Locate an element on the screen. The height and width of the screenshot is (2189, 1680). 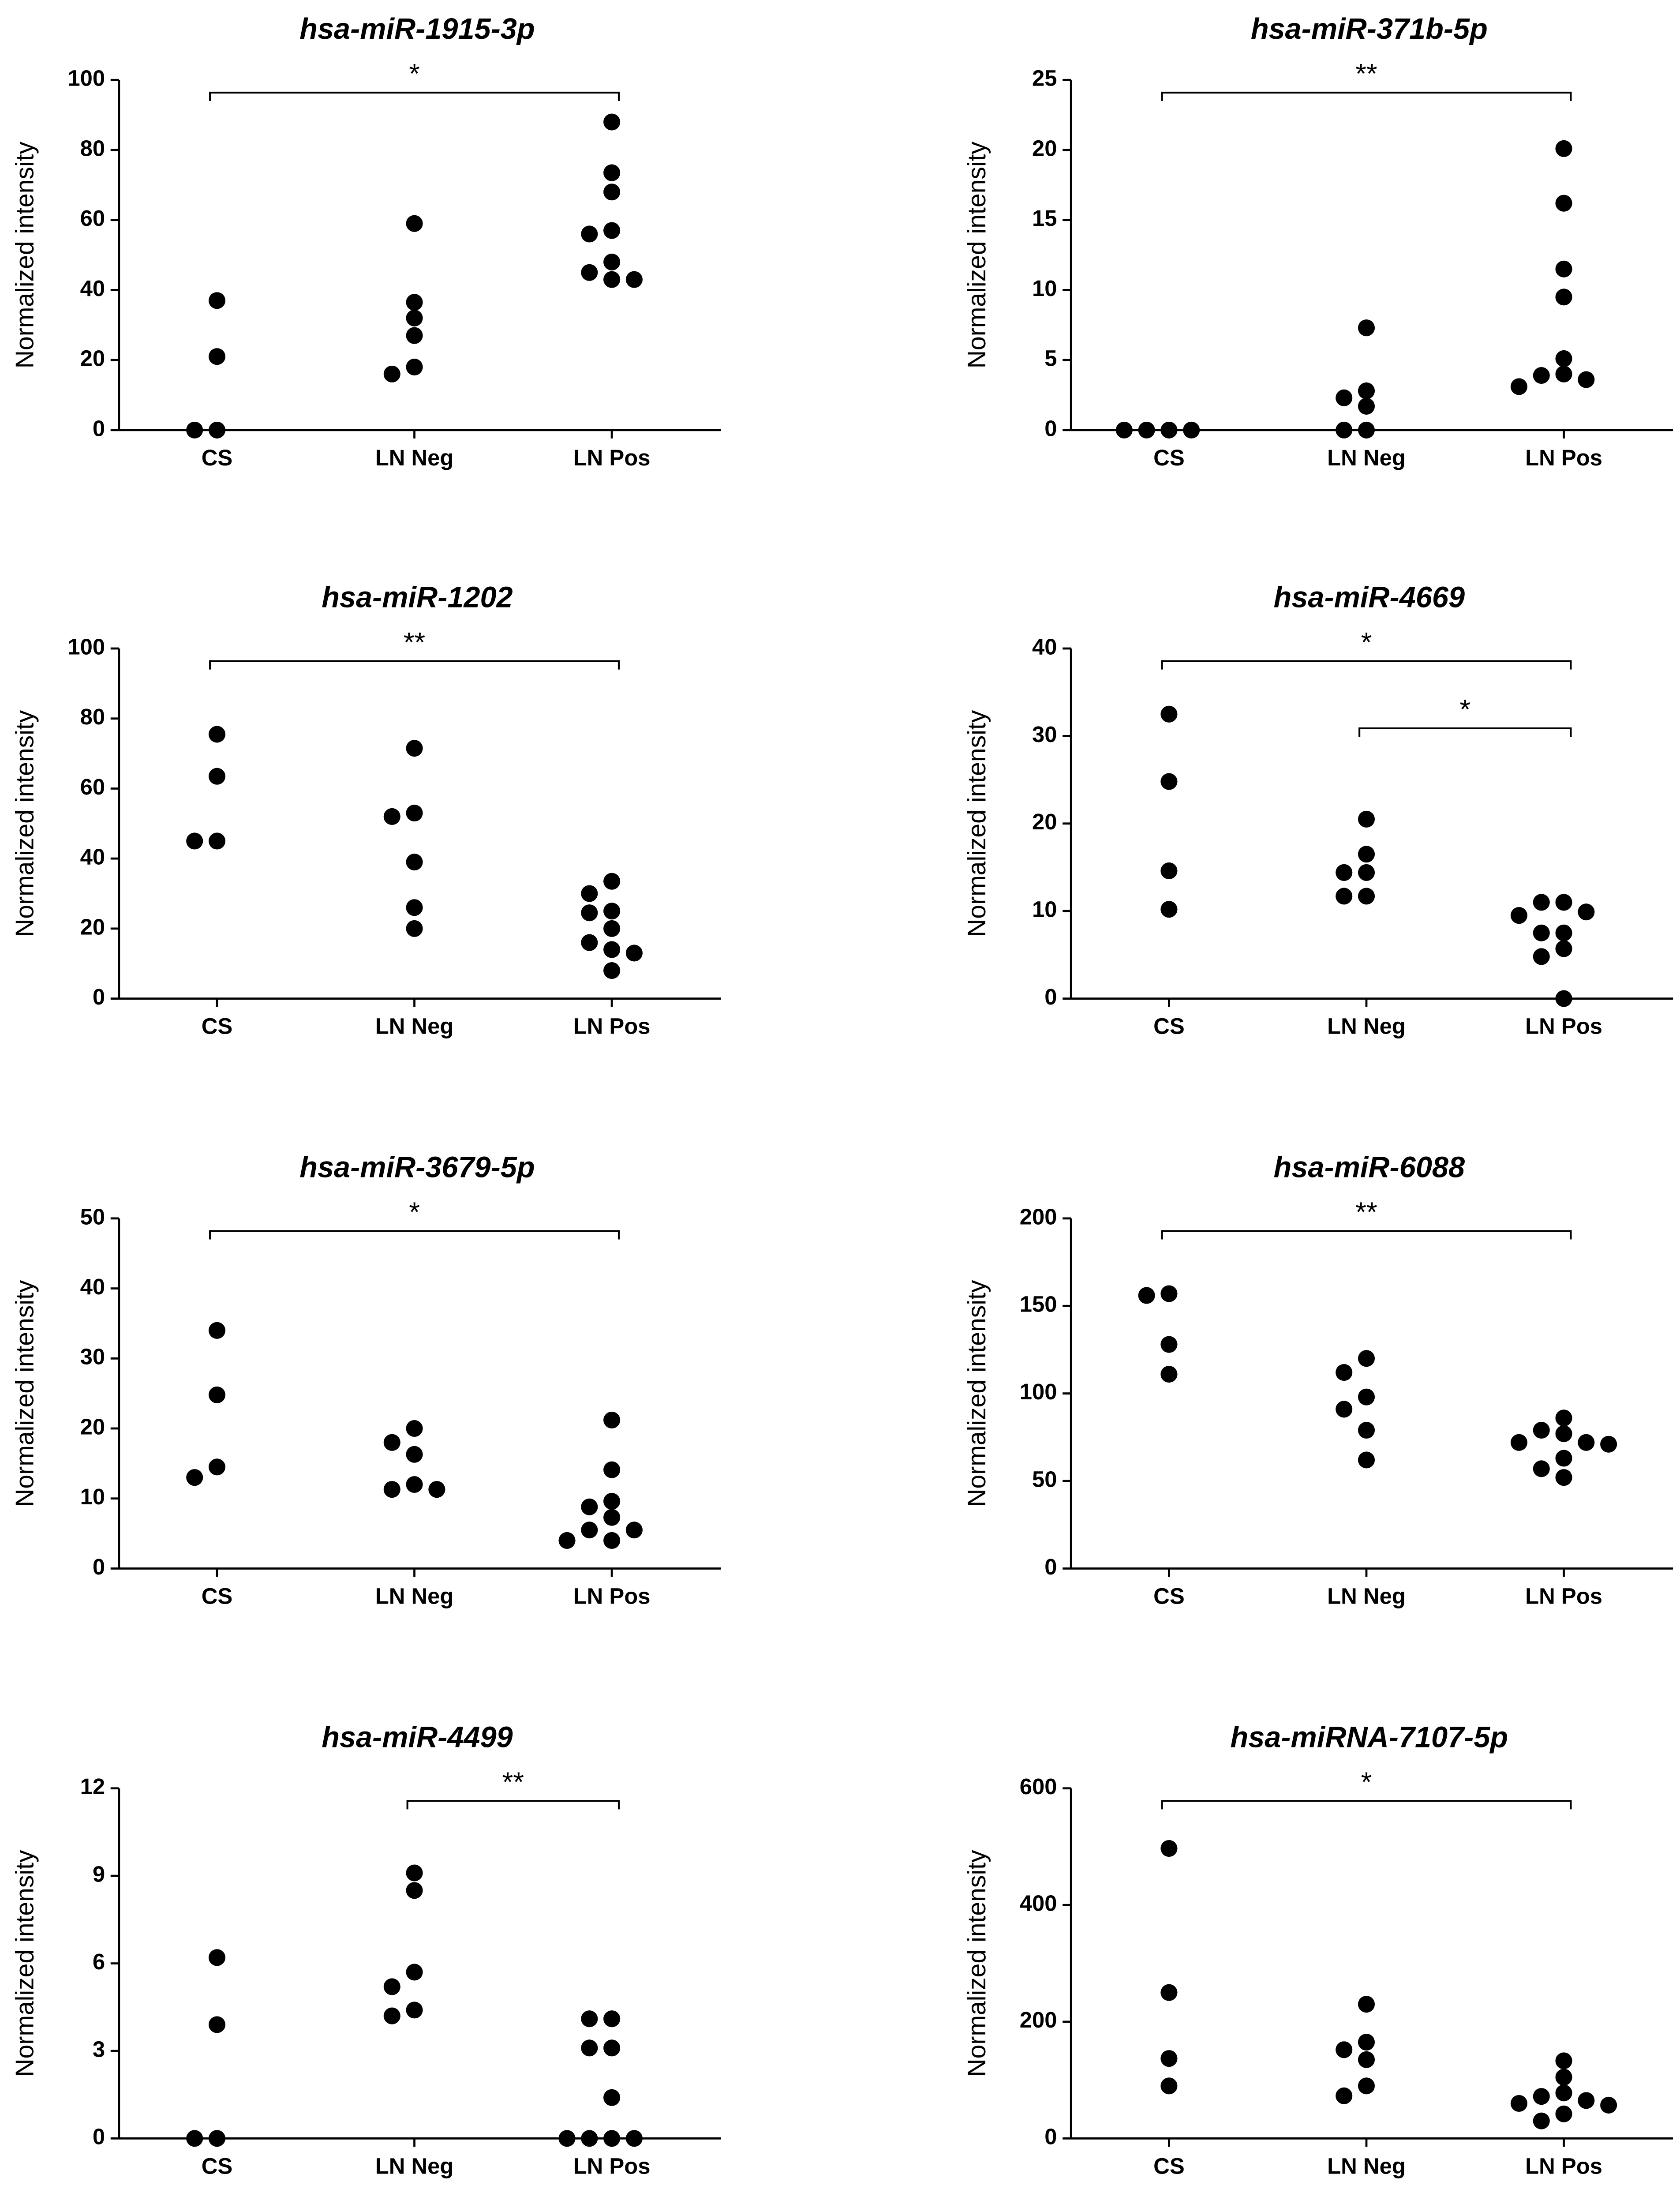
y-tick-label: 400 is located at coordinates (1038, 1903).